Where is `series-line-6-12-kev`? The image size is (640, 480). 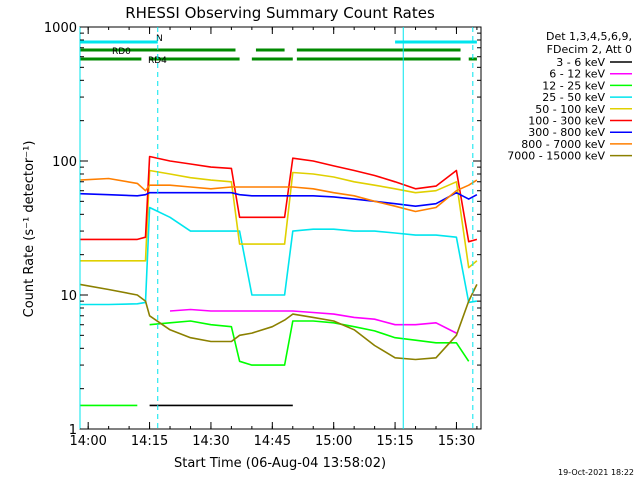 series-line-6-12-kev is located at coordinates (313, 321).